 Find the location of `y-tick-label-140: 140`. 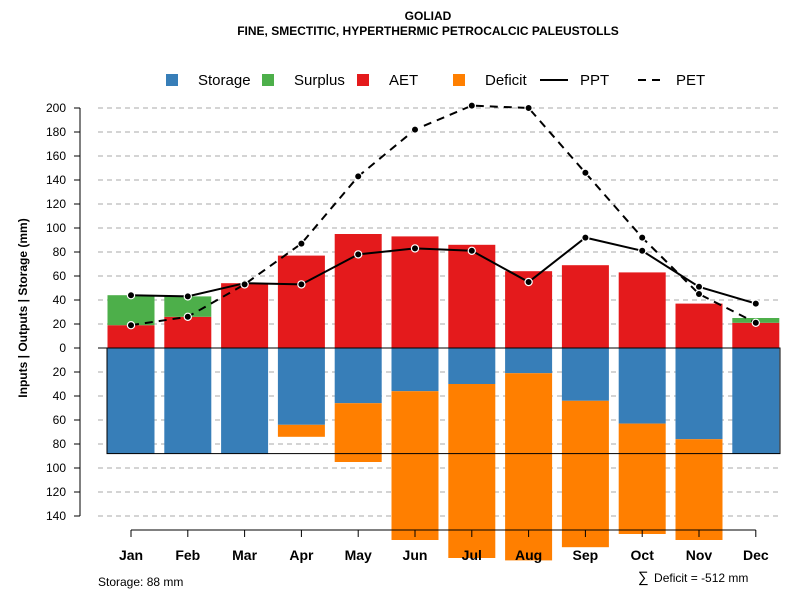

y-tick-label-140: 140 is located at coordinates (56, 180).